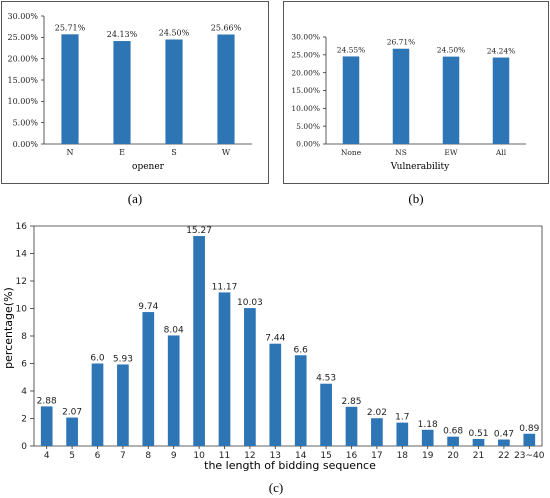 The image size is (550, 498). What do you see at coordinates (72, 413) in the screenshot?
I see `chart-c-data-label: 2.07` at bounding box center [72, 413].